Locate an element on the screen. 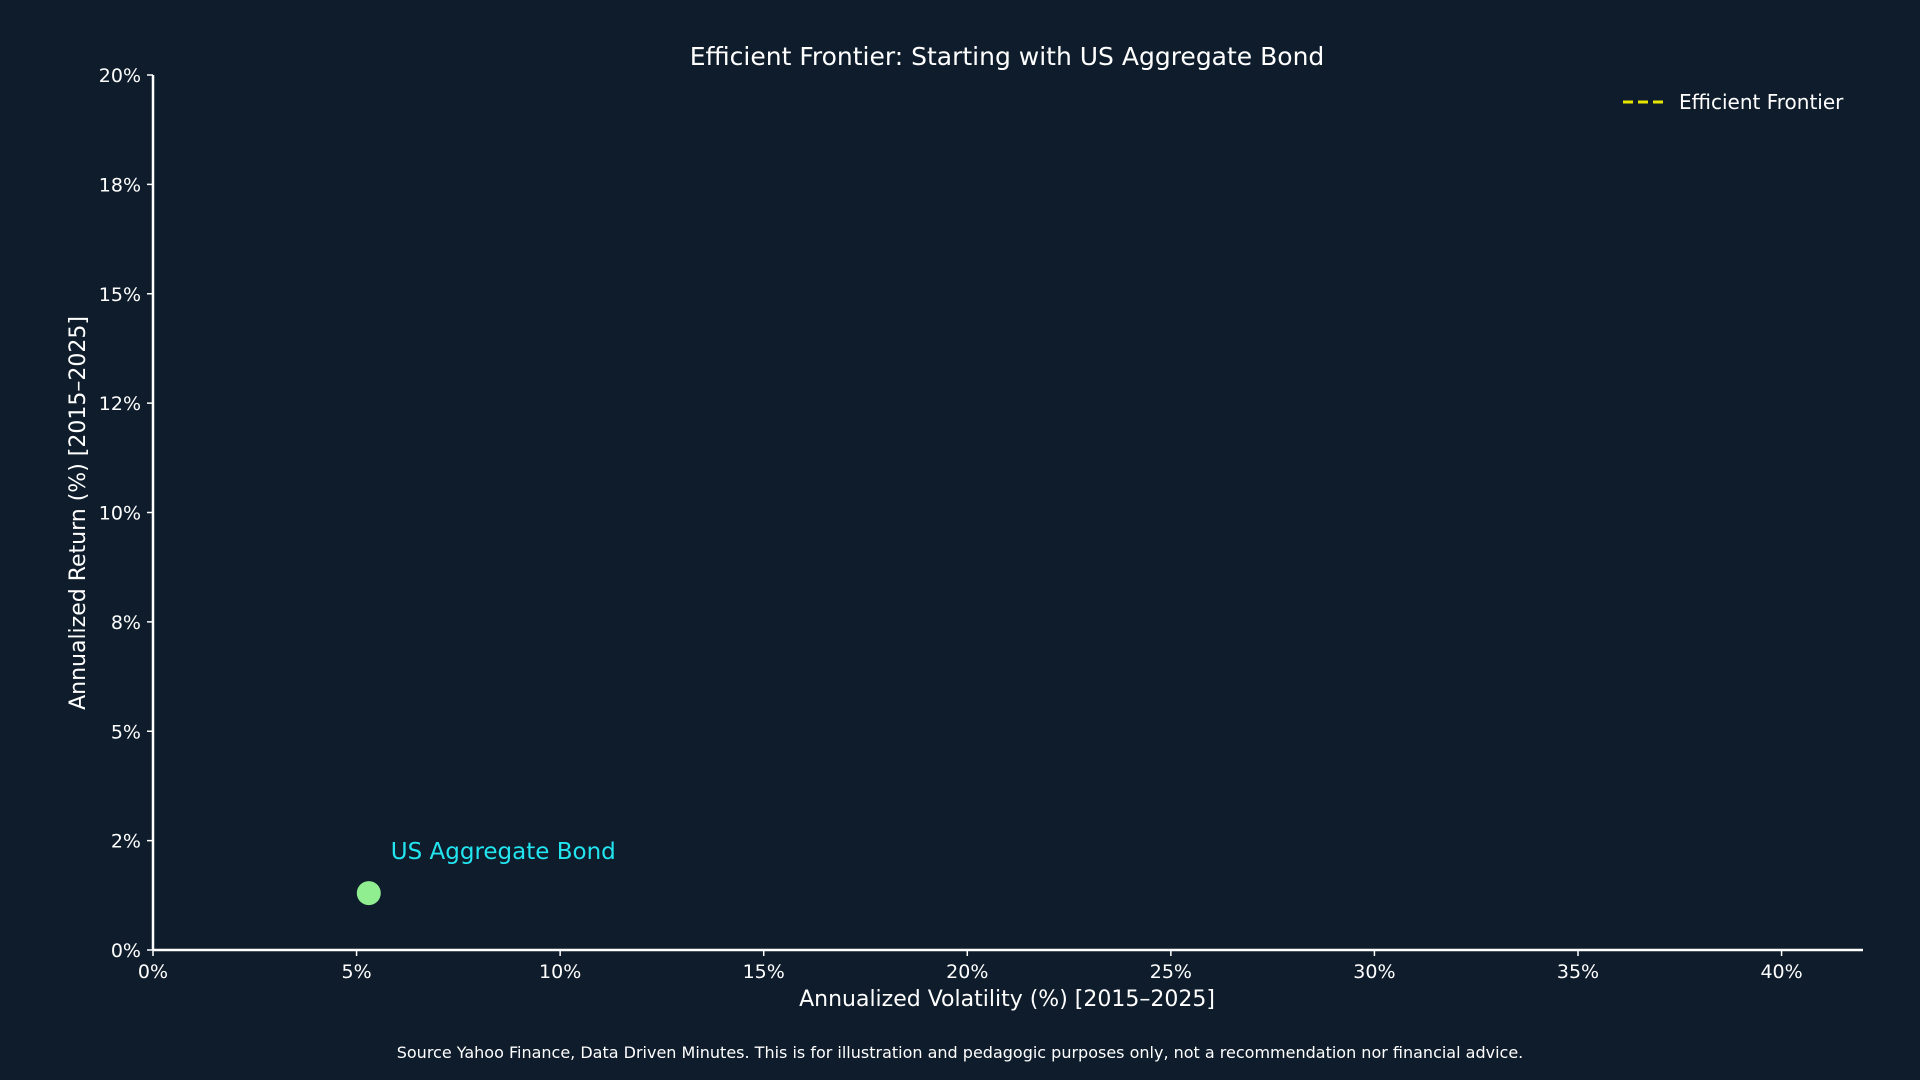  y-tick-label: 10% is located at coordinates (120, 514).